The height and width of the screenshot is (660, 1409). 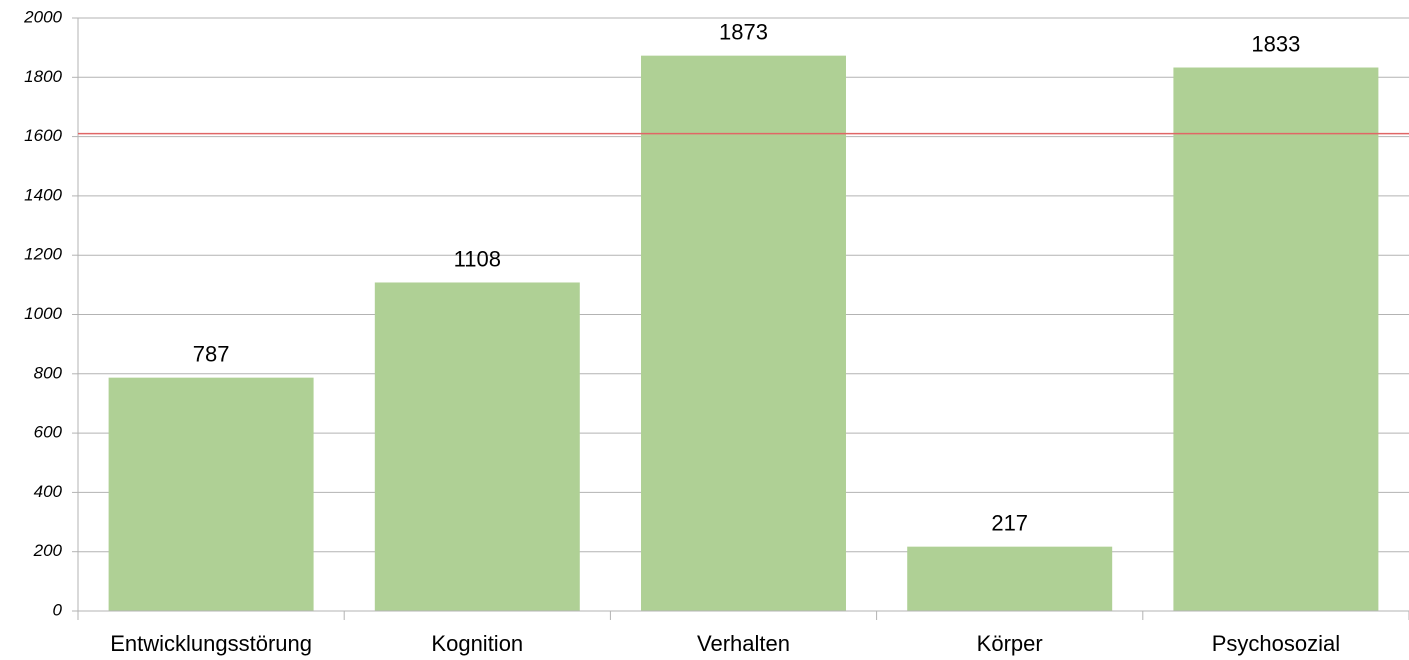 What do you see at coordinates (211, 353) in the screenshot?
I see `value-label: 787` at bounding box center [211, 353].